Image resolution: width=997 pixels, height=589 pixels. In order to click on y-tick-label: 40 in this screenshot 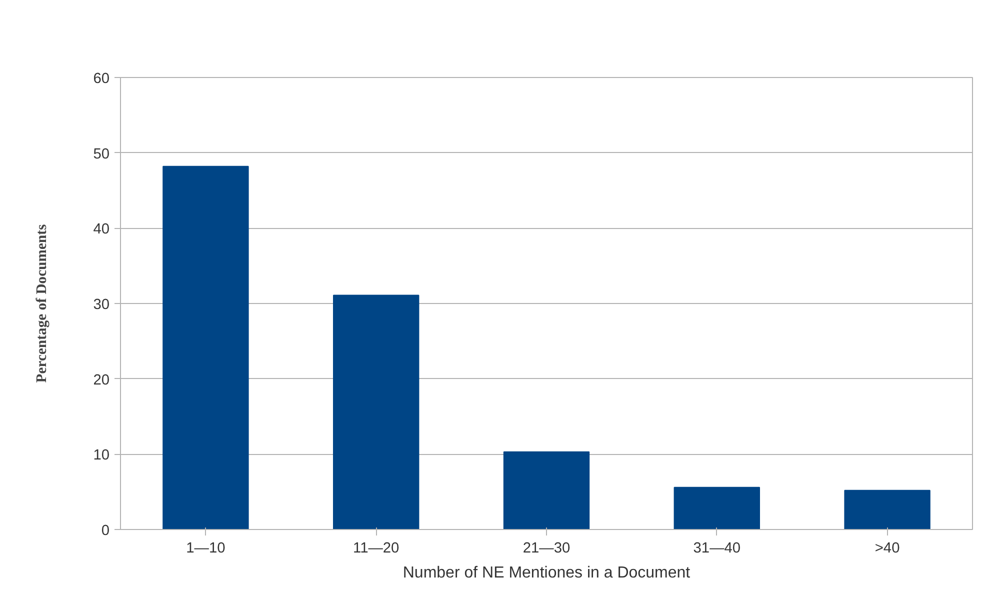, I will do `click(101, 230)`.